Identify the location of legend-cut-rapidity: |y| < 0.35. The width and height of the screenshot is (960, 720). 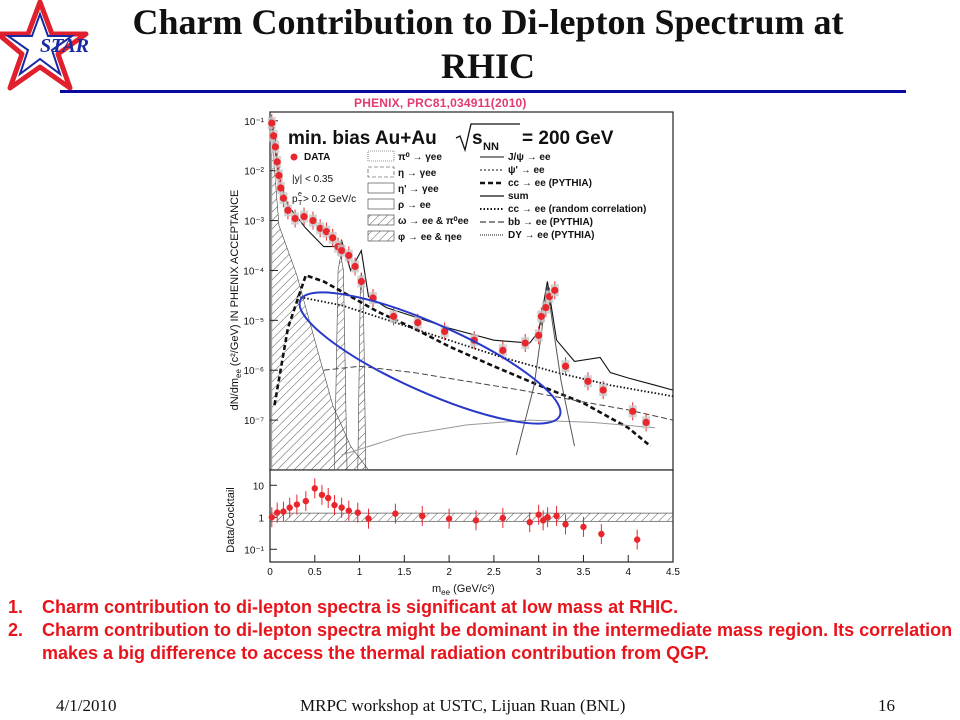
(312, 179).